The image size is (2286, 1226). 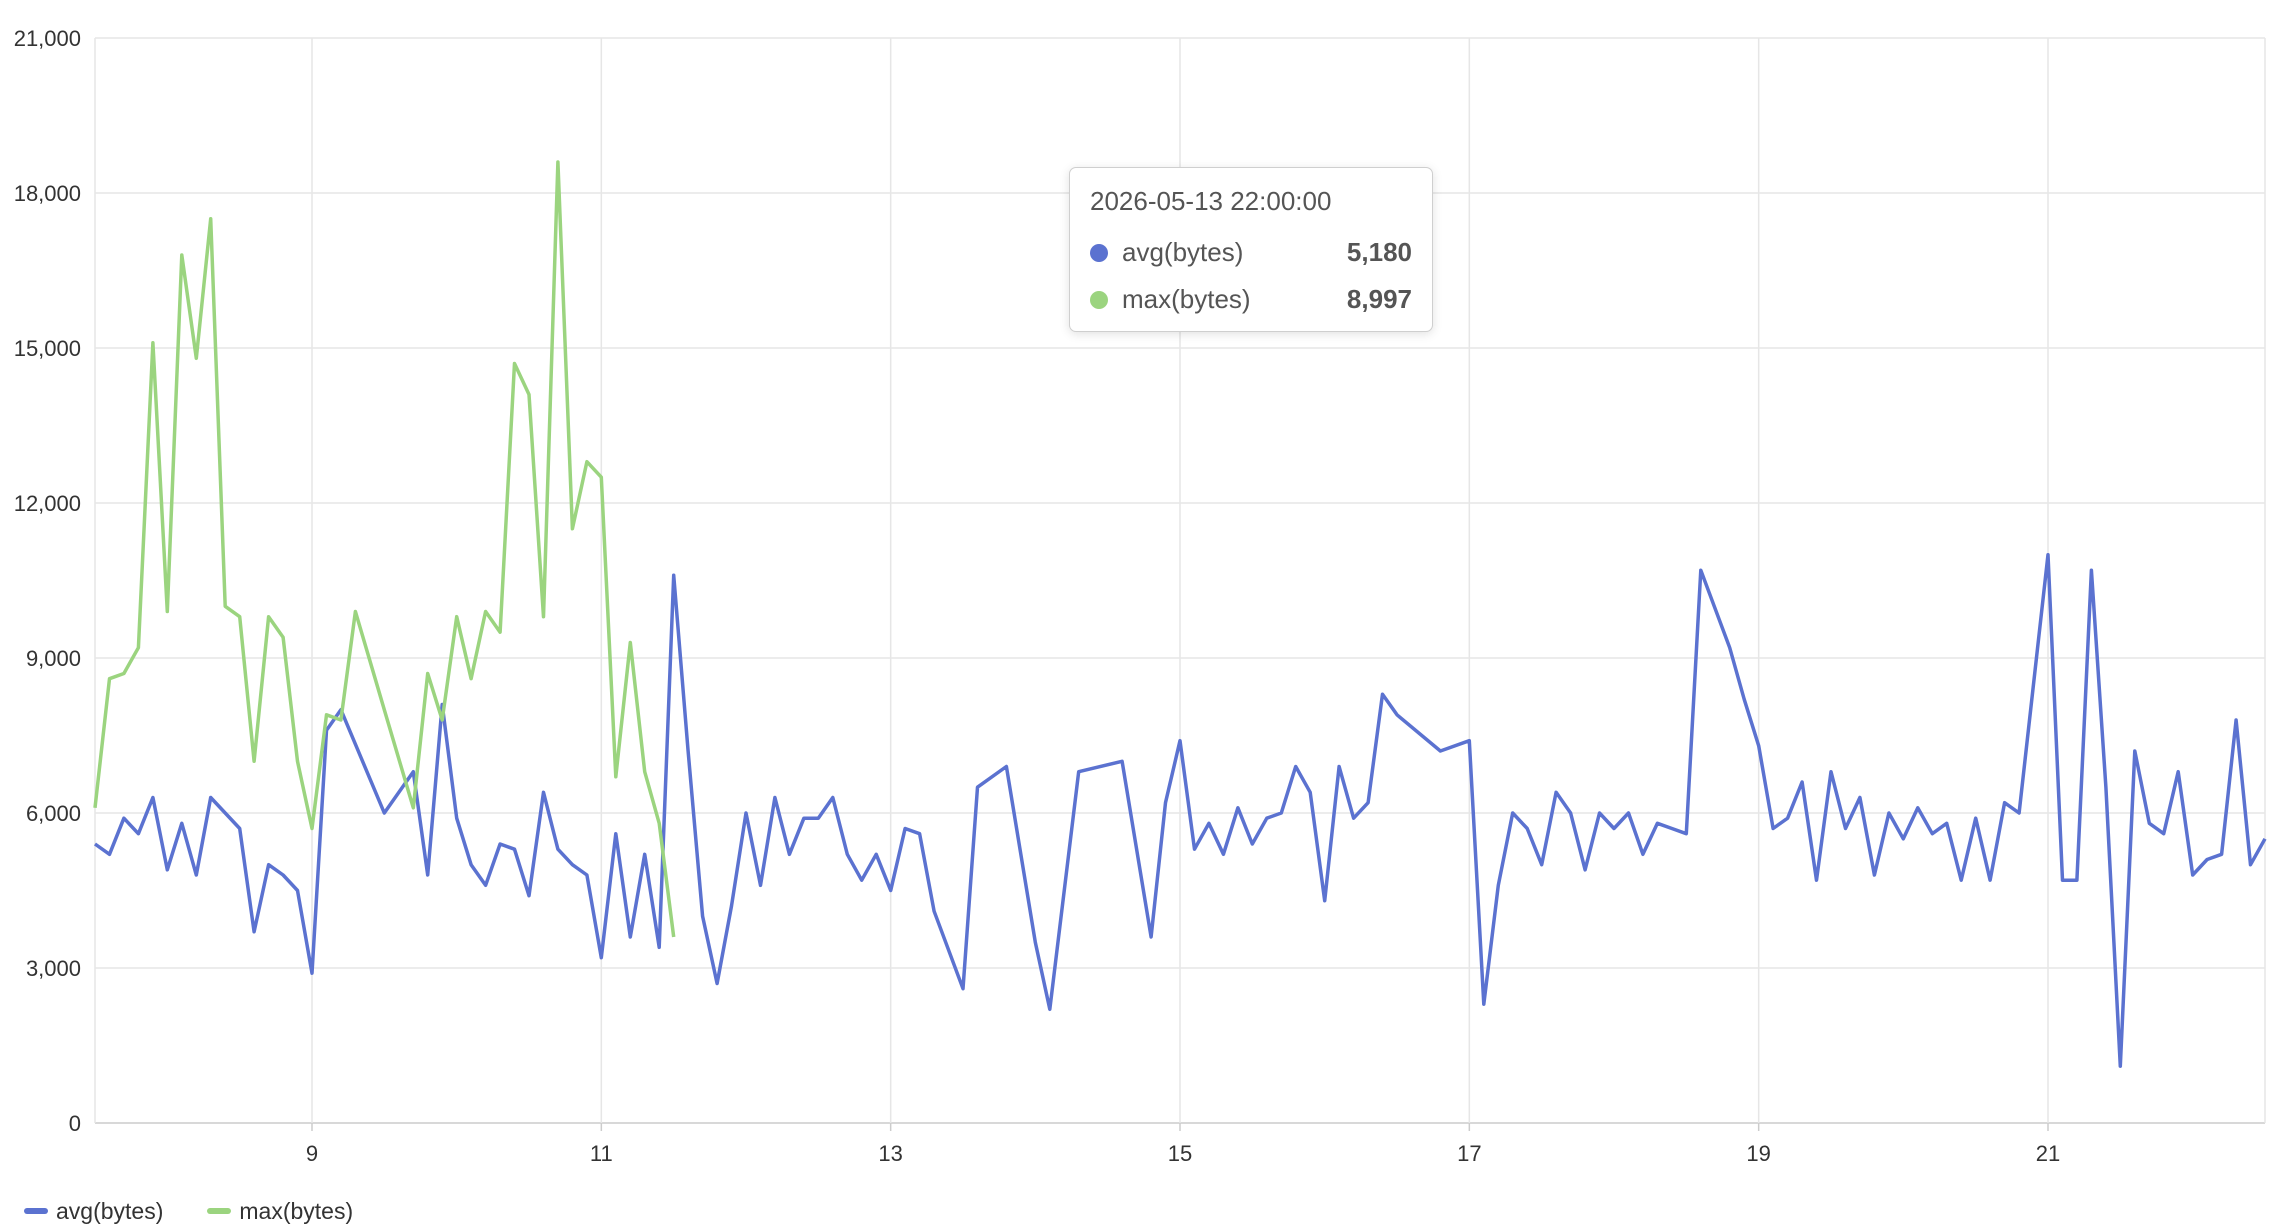 I want to click on x-tick-label: 9, so click(x=312, y=1153).